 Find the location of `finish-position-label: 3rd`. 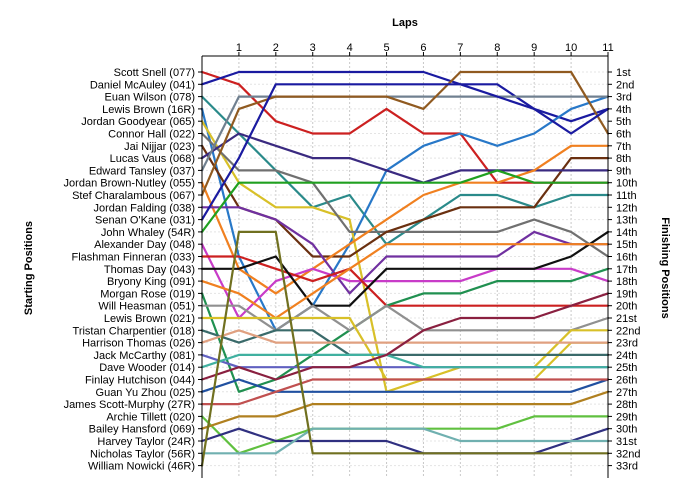

finish-position-label: 3rd is located at coordinates (624, 98).